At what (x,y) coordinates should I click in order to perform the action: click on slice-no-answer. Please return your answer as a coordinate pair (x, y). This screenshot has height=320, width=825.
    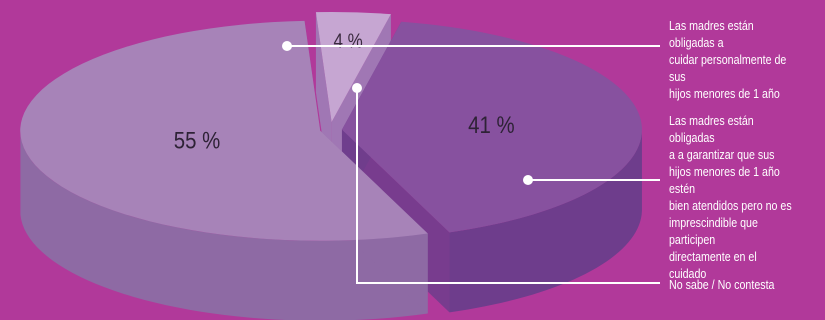
    Looking at the image, I should click on (353, 66).